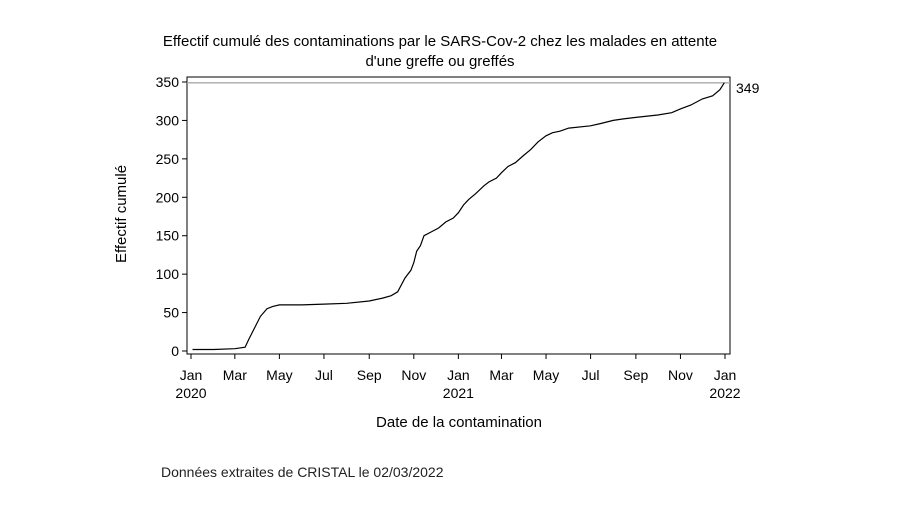 This screenshot has width=900, height=506. I want to click on x-tick-year-2020: 2020, so click(190, 393).